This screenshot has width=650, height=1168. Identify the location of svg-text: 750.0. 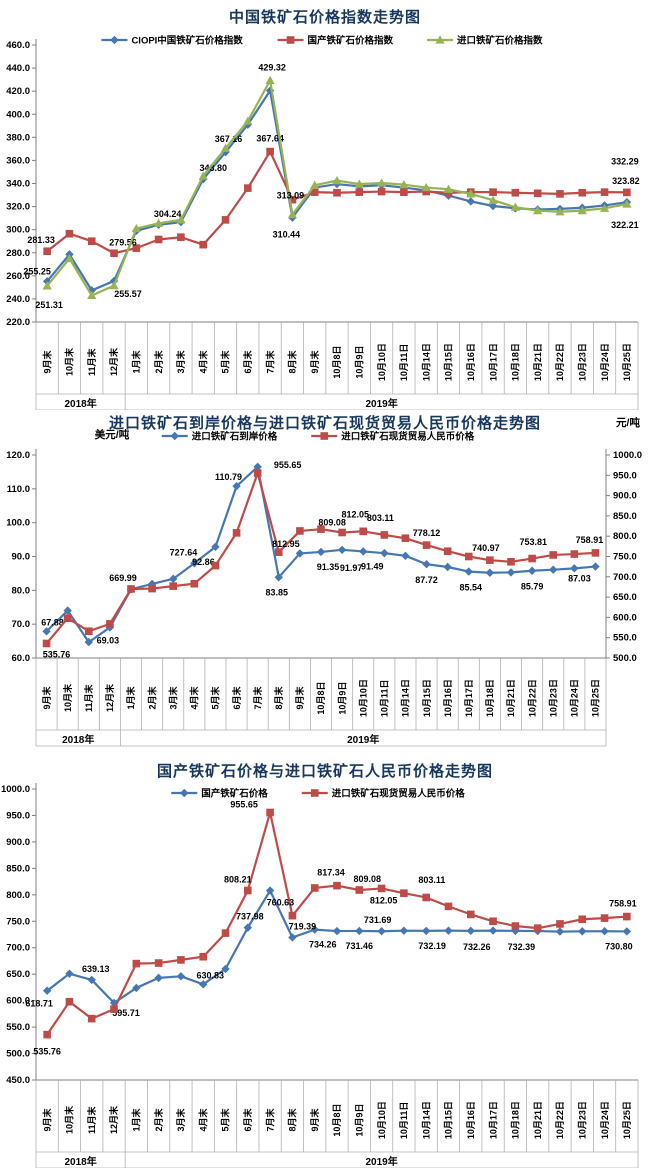
(18, 921).